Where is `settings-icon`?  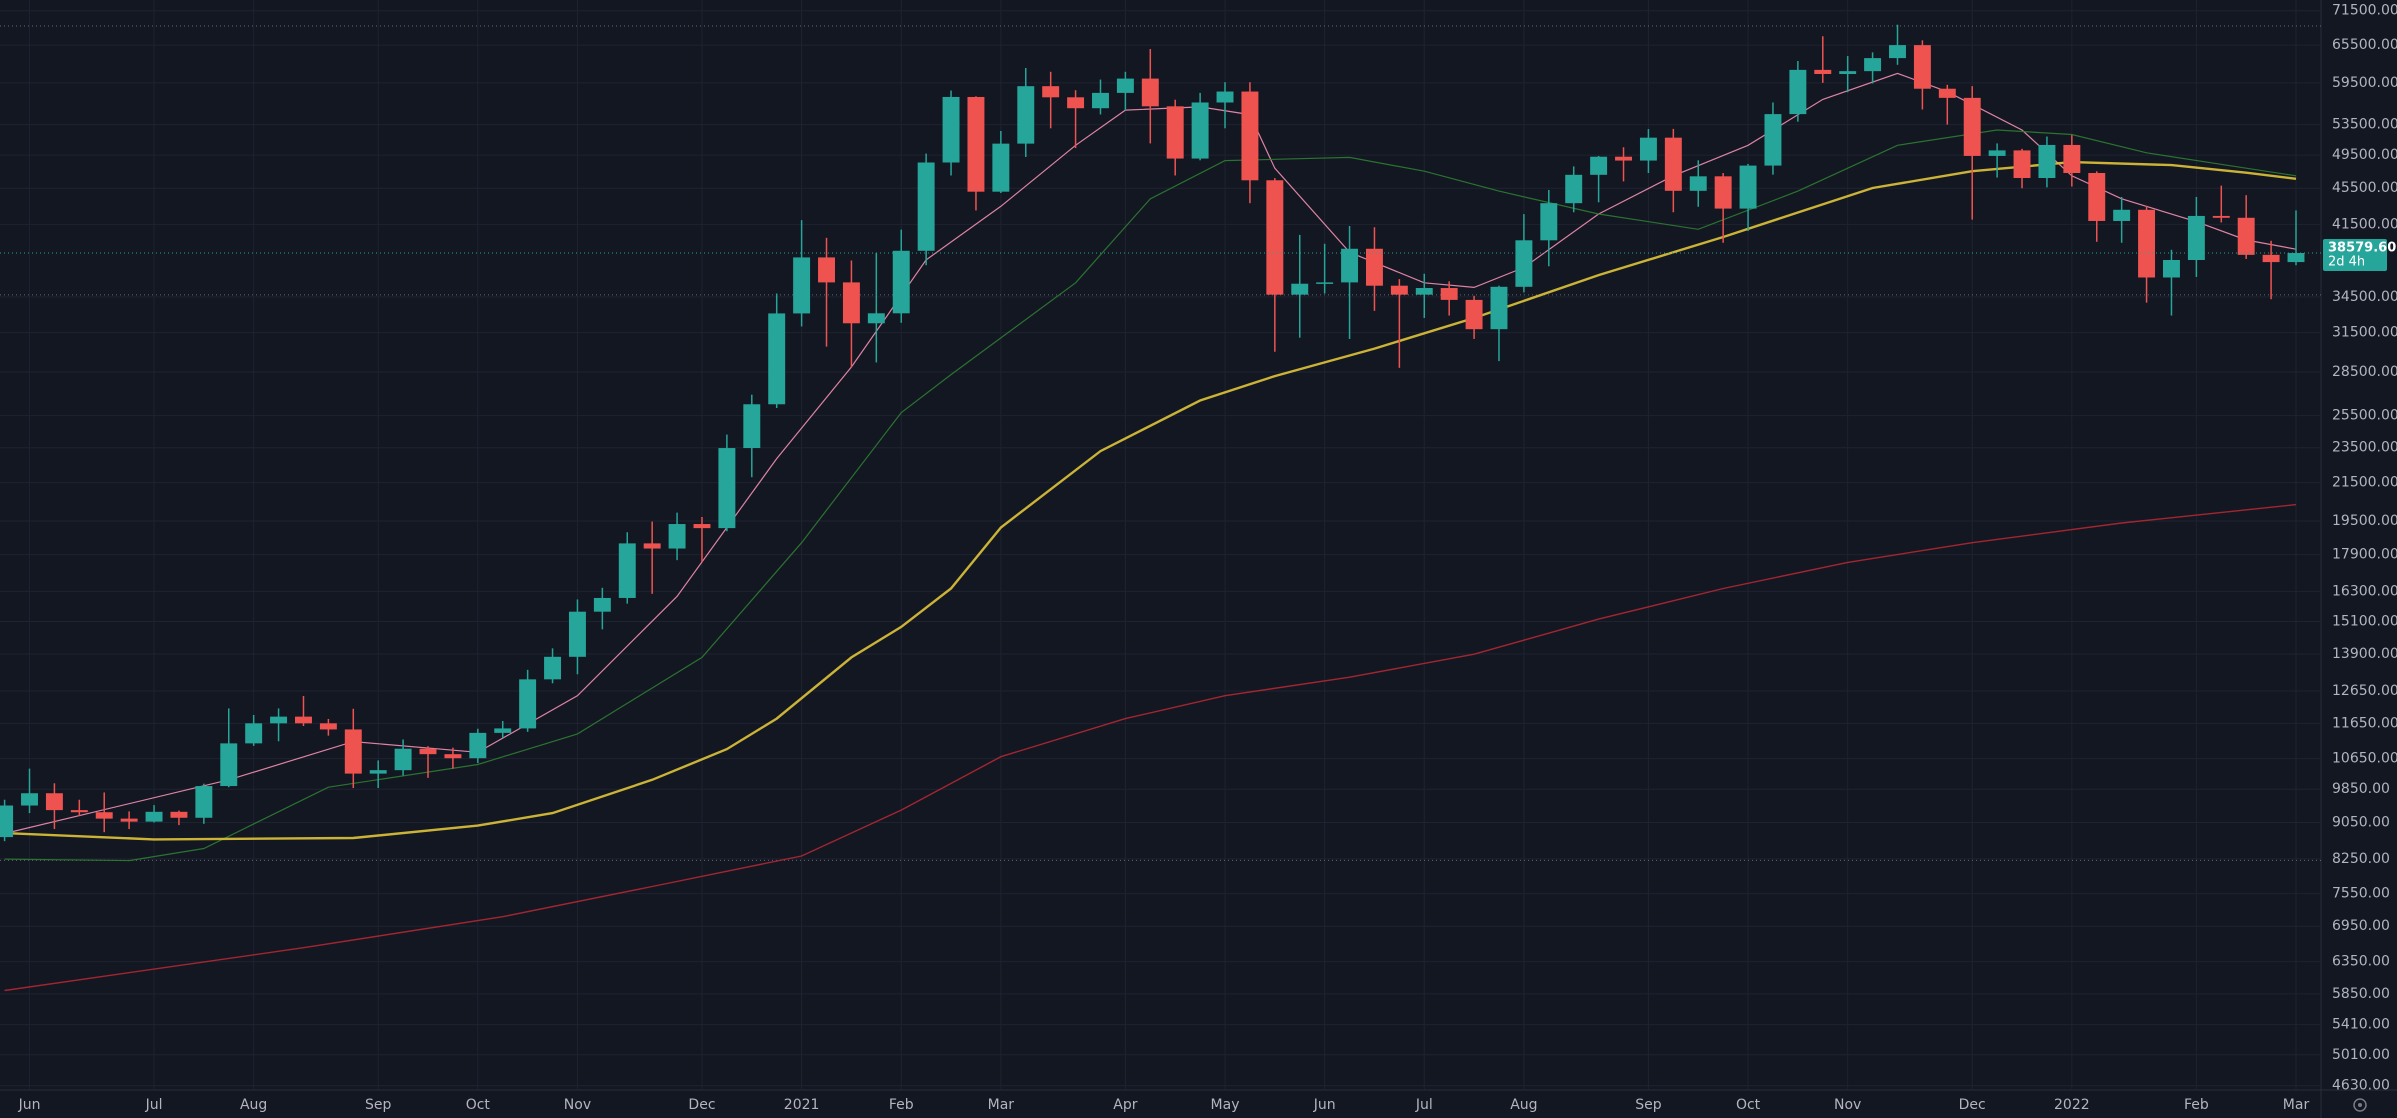 settings-icon is located at coordinates (2360, 1105).